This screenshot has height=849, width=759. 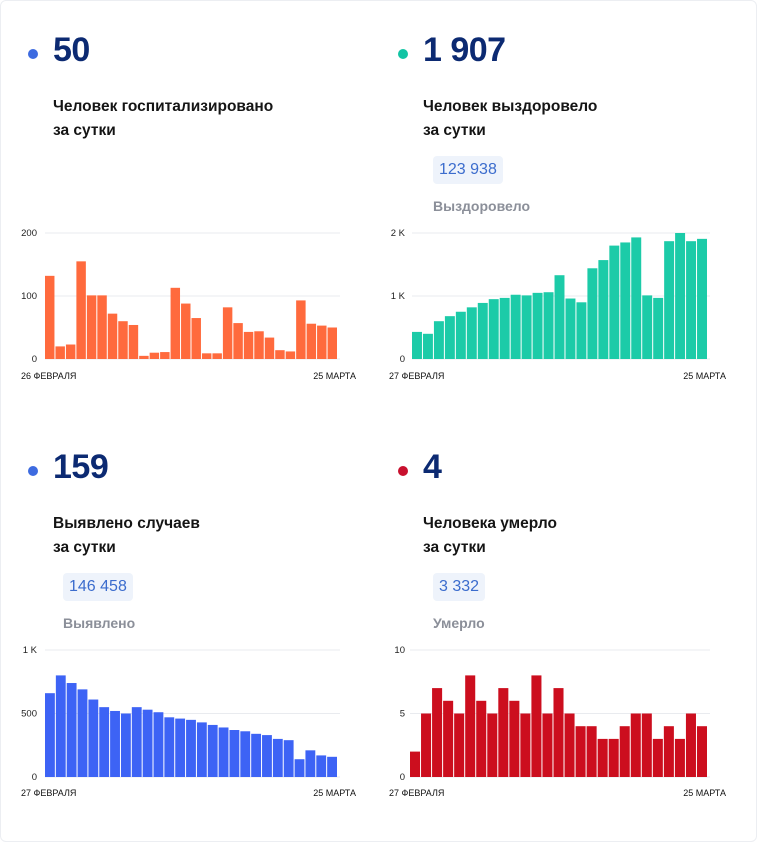 I want to click on big-number: 1 907, so click(x=464, y=50).